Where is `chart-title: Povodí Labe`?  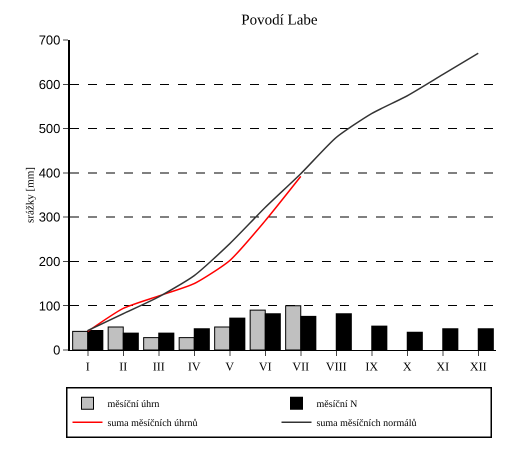
chart-title: Povodí Labe is located at coordinates (279, 20).